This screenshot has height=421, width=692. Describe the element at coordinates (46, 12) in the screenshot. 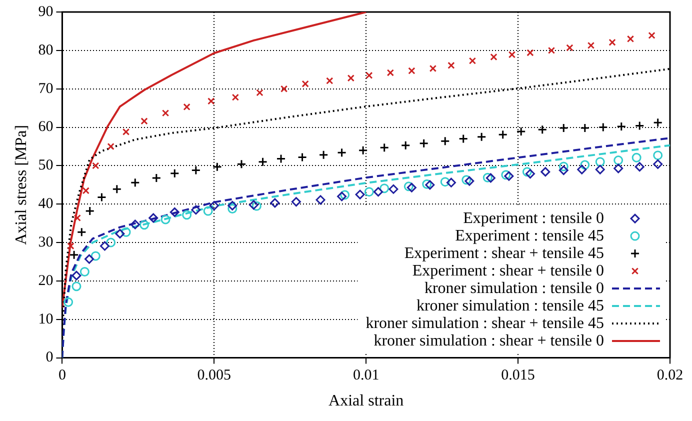

I see `y-tick-label: 90` at that location.